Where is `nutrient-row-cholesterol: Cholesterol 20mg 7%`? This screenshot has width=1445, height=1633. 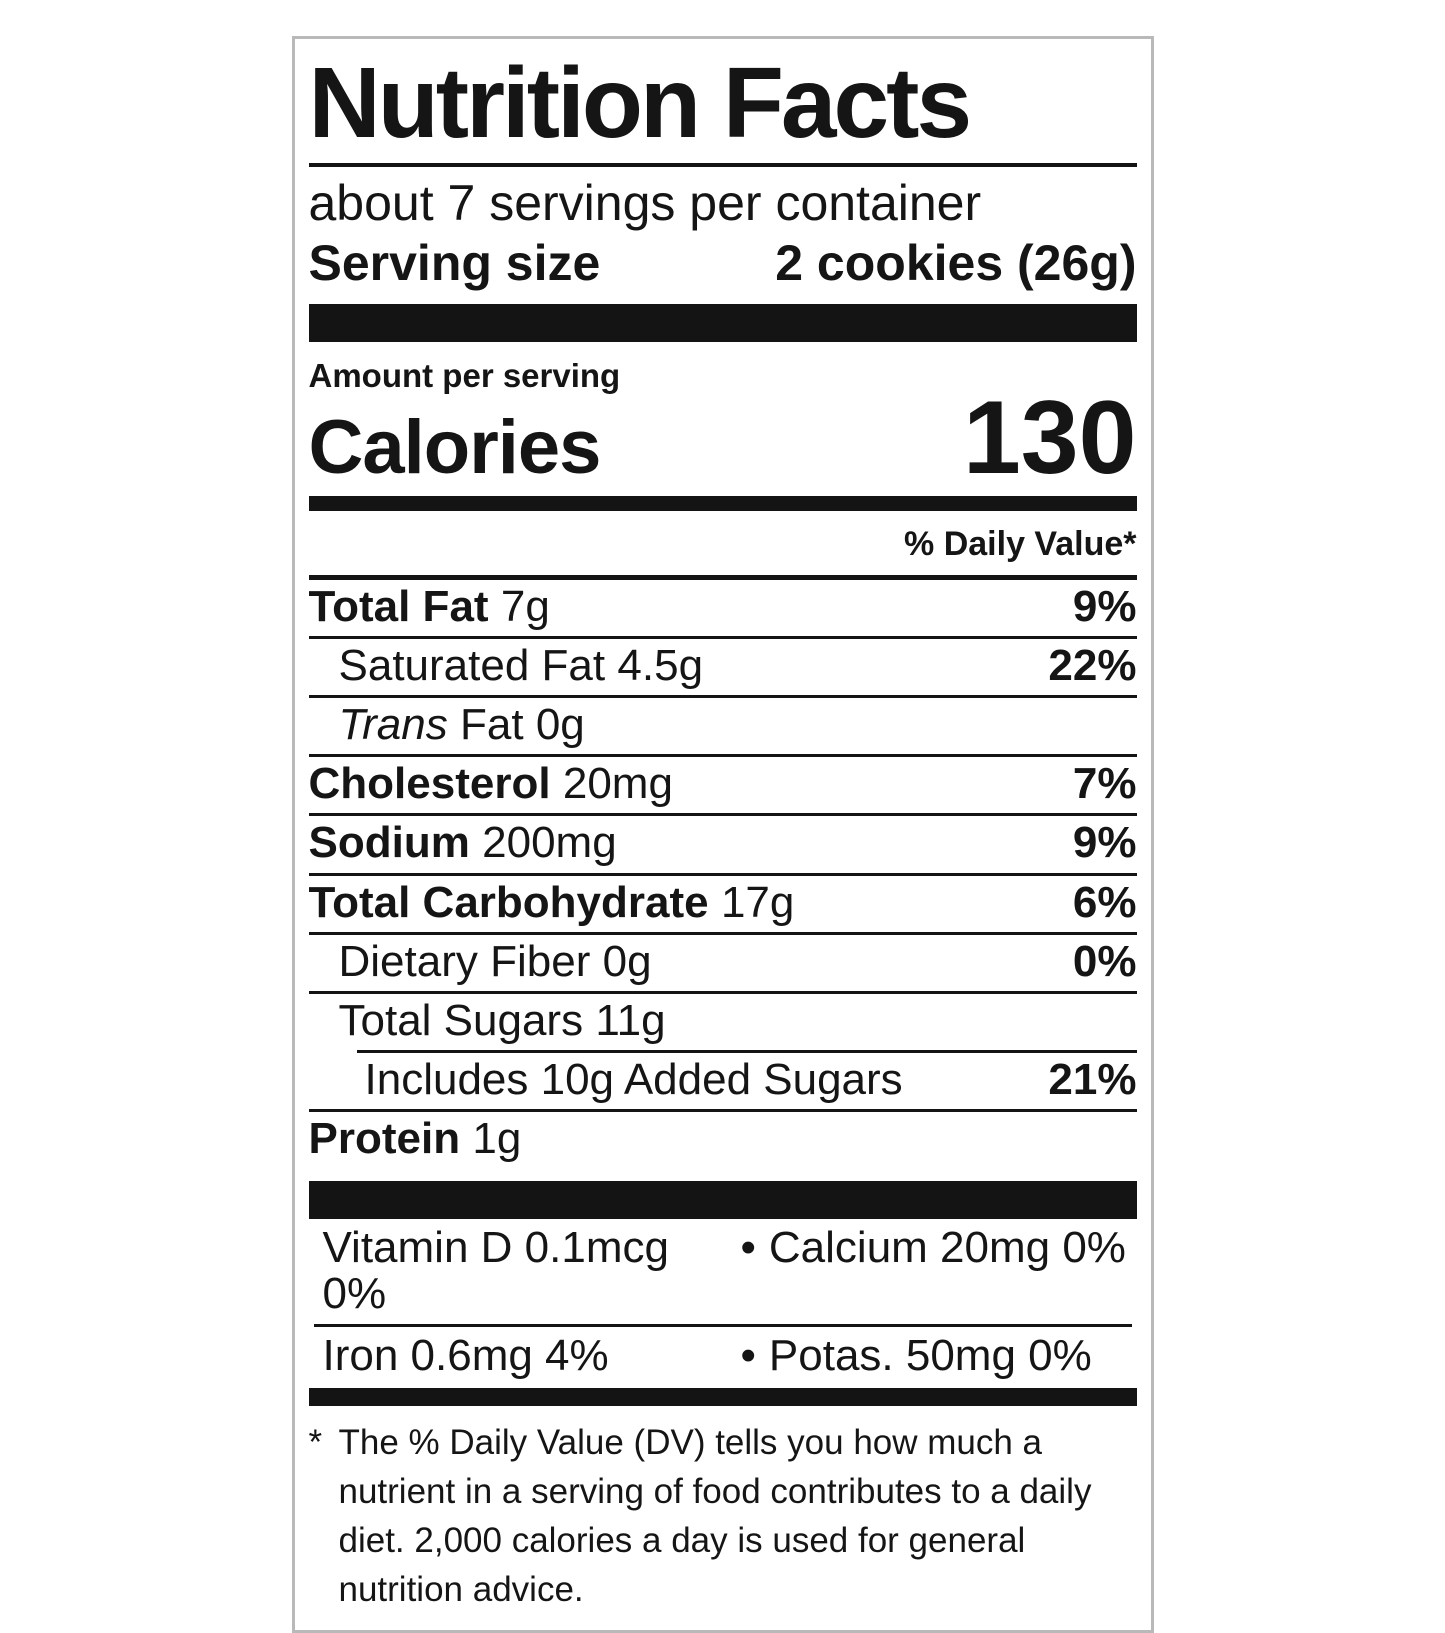
nutrient-row-cholesterol: Cholesterol 20mg 7% is located at coordinates (723, 785).